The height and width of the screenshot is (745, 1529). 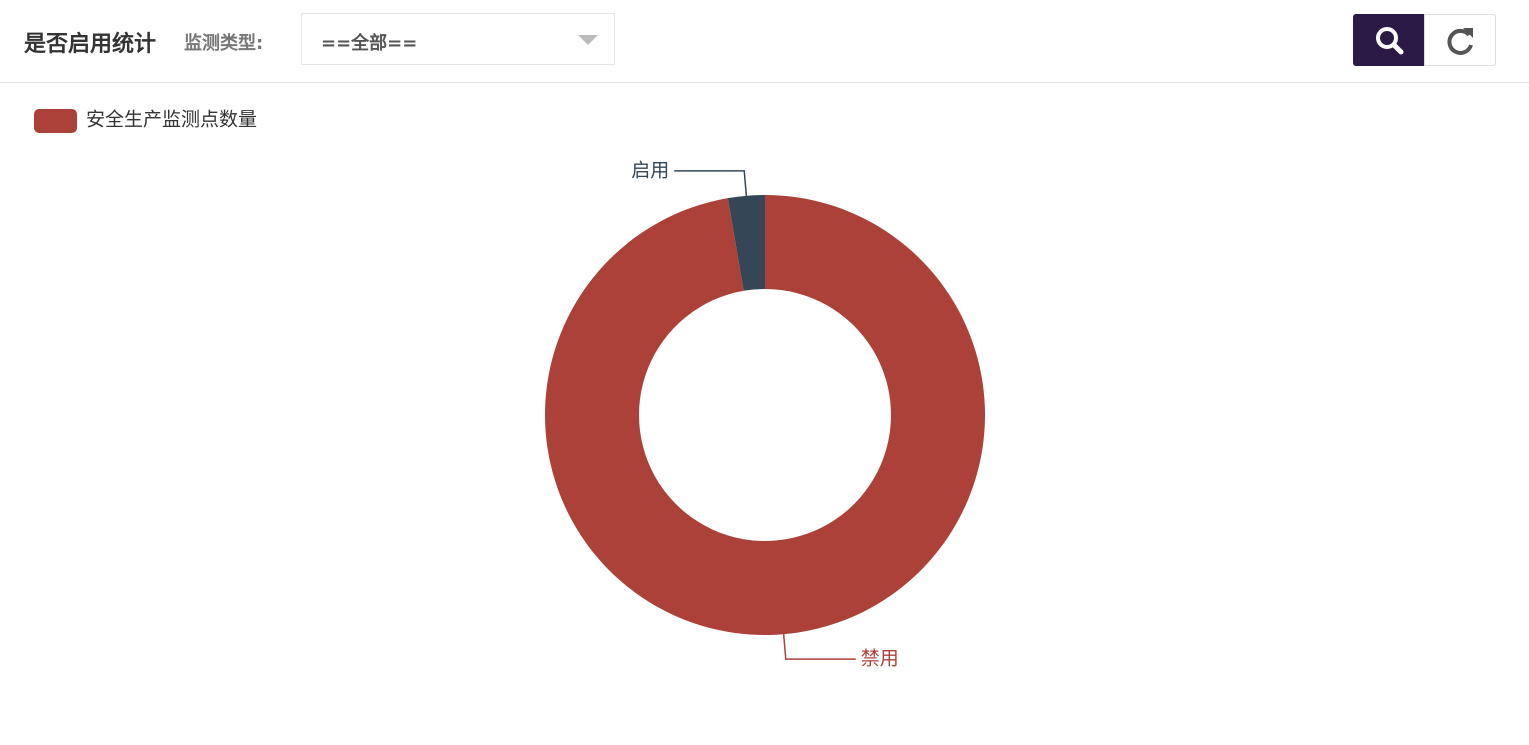 I want to click on search-button, so click(x=1389, y=40).